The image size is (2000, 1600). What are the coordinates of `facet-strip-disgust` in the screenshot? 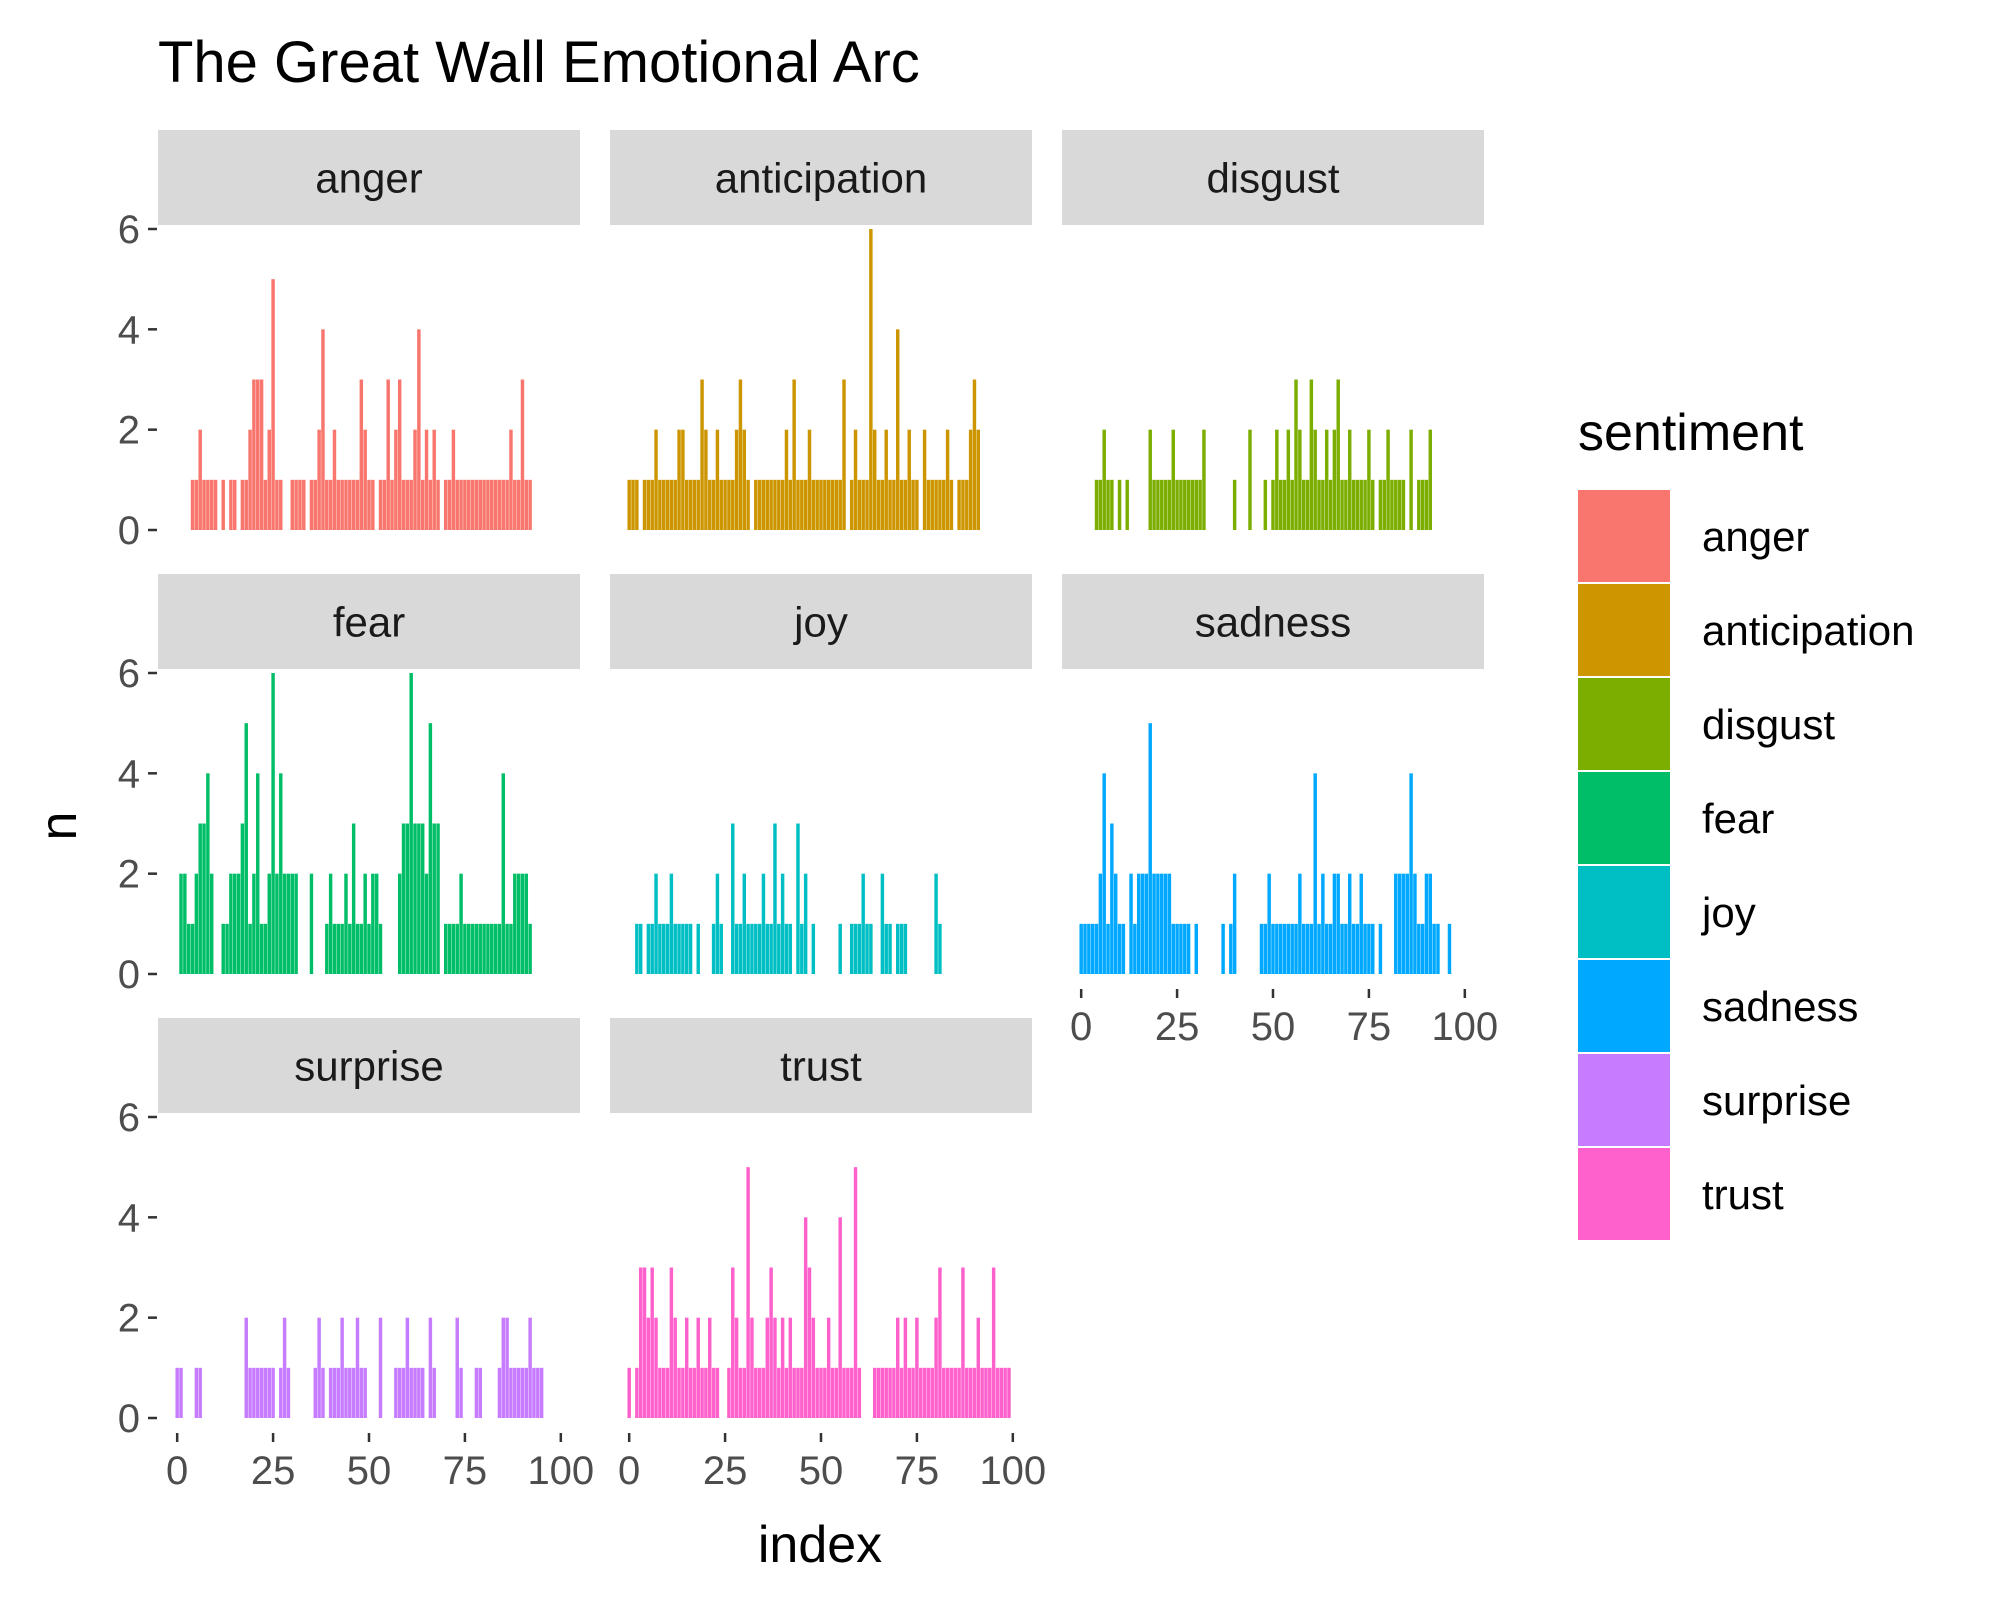 It's located at (1273, 177).